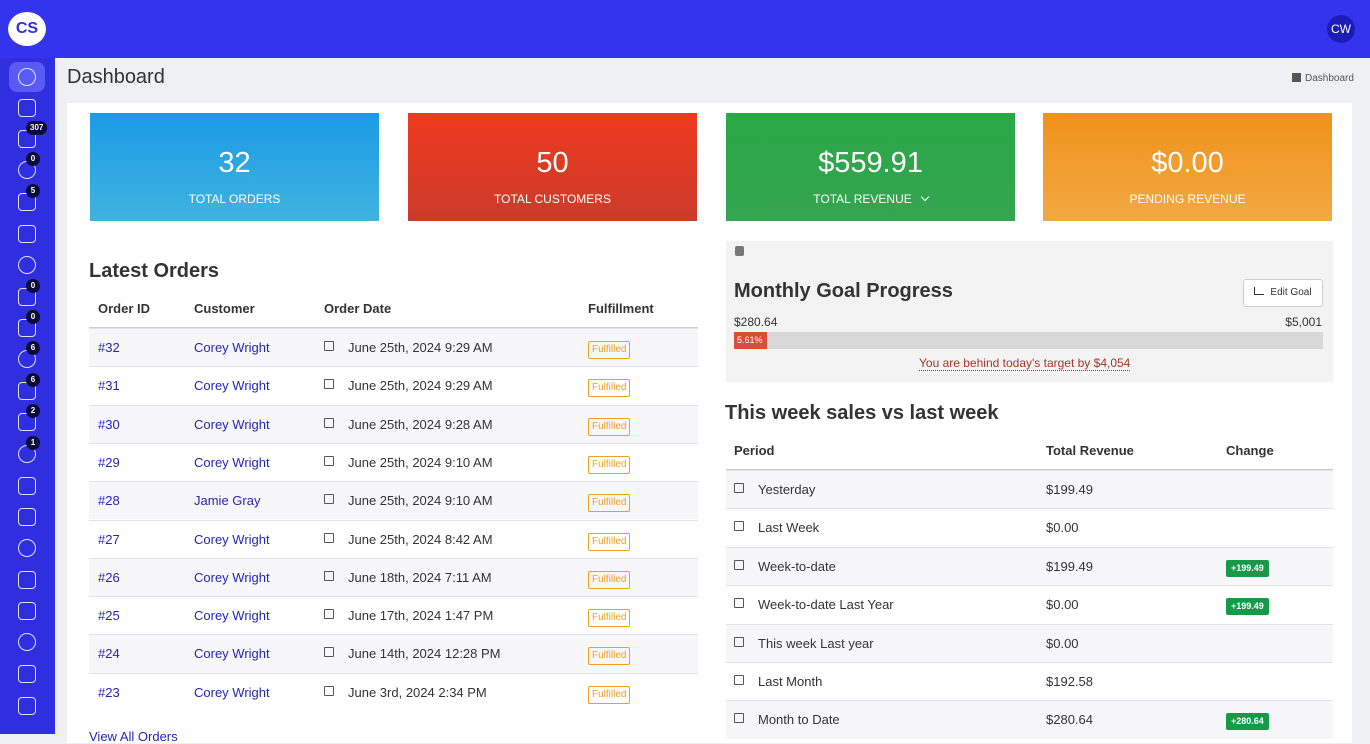 This screenshot has width=1370, height=744. Describe the element at coordinates (358, 308) in the screenshot. I see `column-header: Order Date` at that location.